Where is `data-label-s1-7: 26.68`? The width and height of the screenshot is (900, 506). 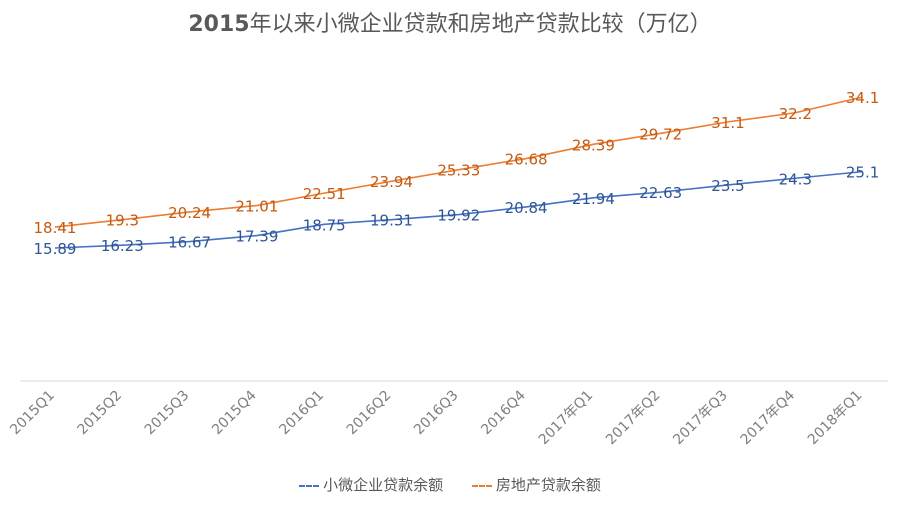 data-label-s1-7: 26.68 is located at coordinates (526, 160).